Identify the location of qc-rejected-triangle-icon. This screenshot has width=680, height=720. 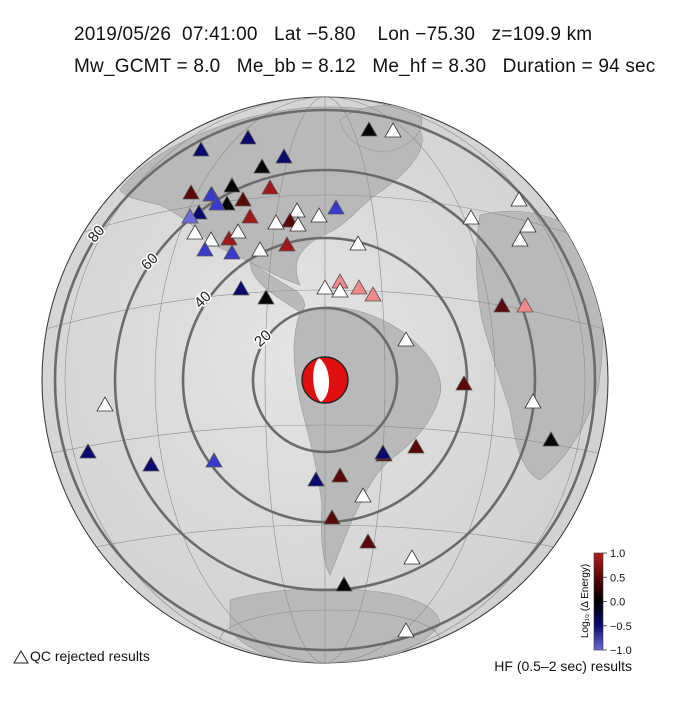
(21, 657).